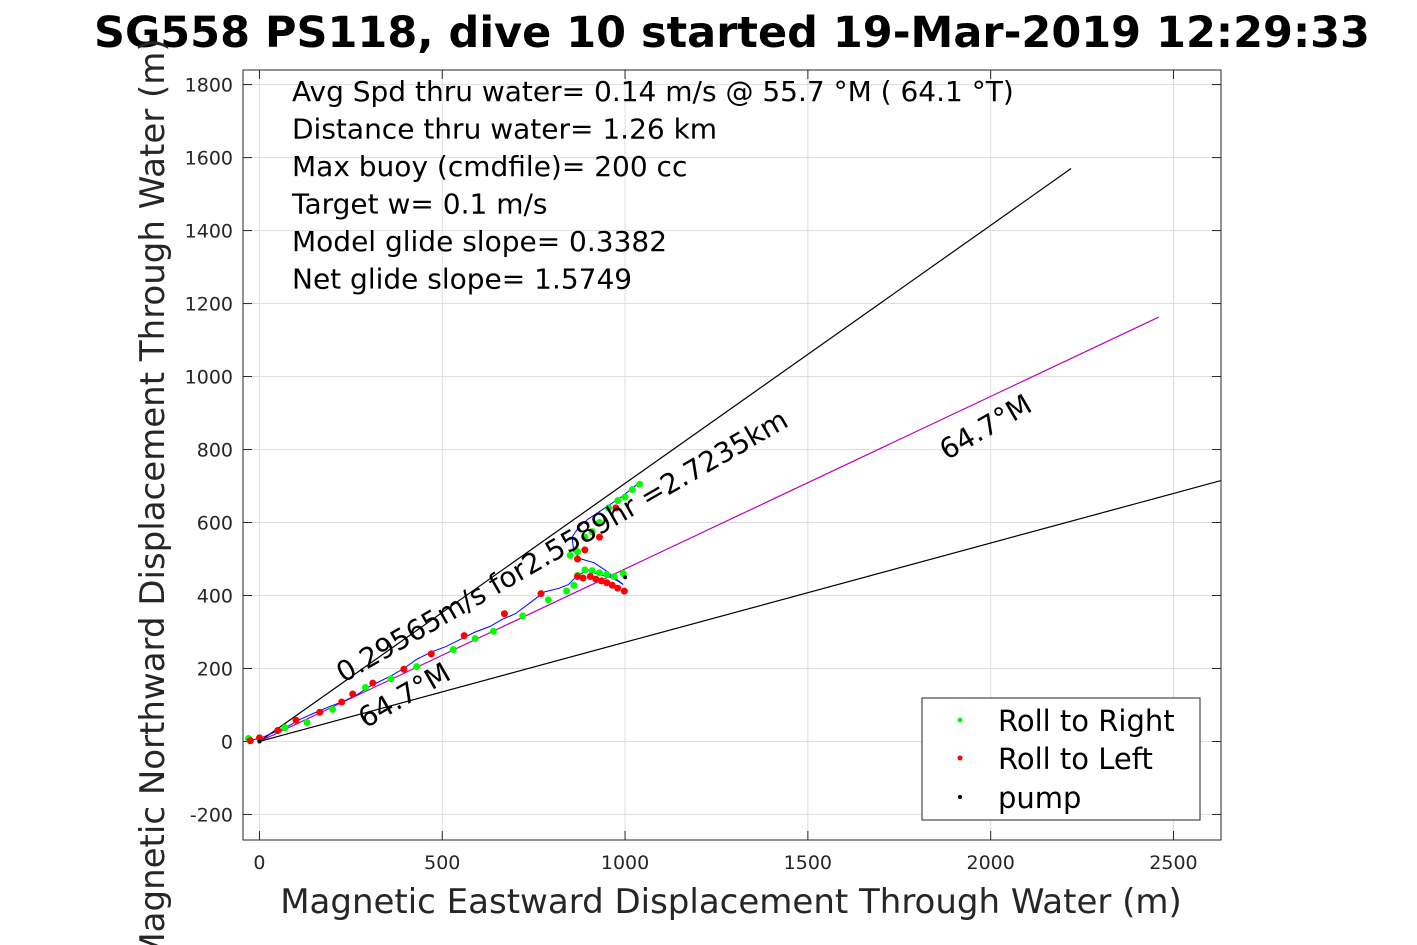 The height and width of the screenshot is (945, 1417). What do you see at coordinates (960, 758) in the screenshot?
I see `legend-marker-roll-left` at bounding box center [960, 758].